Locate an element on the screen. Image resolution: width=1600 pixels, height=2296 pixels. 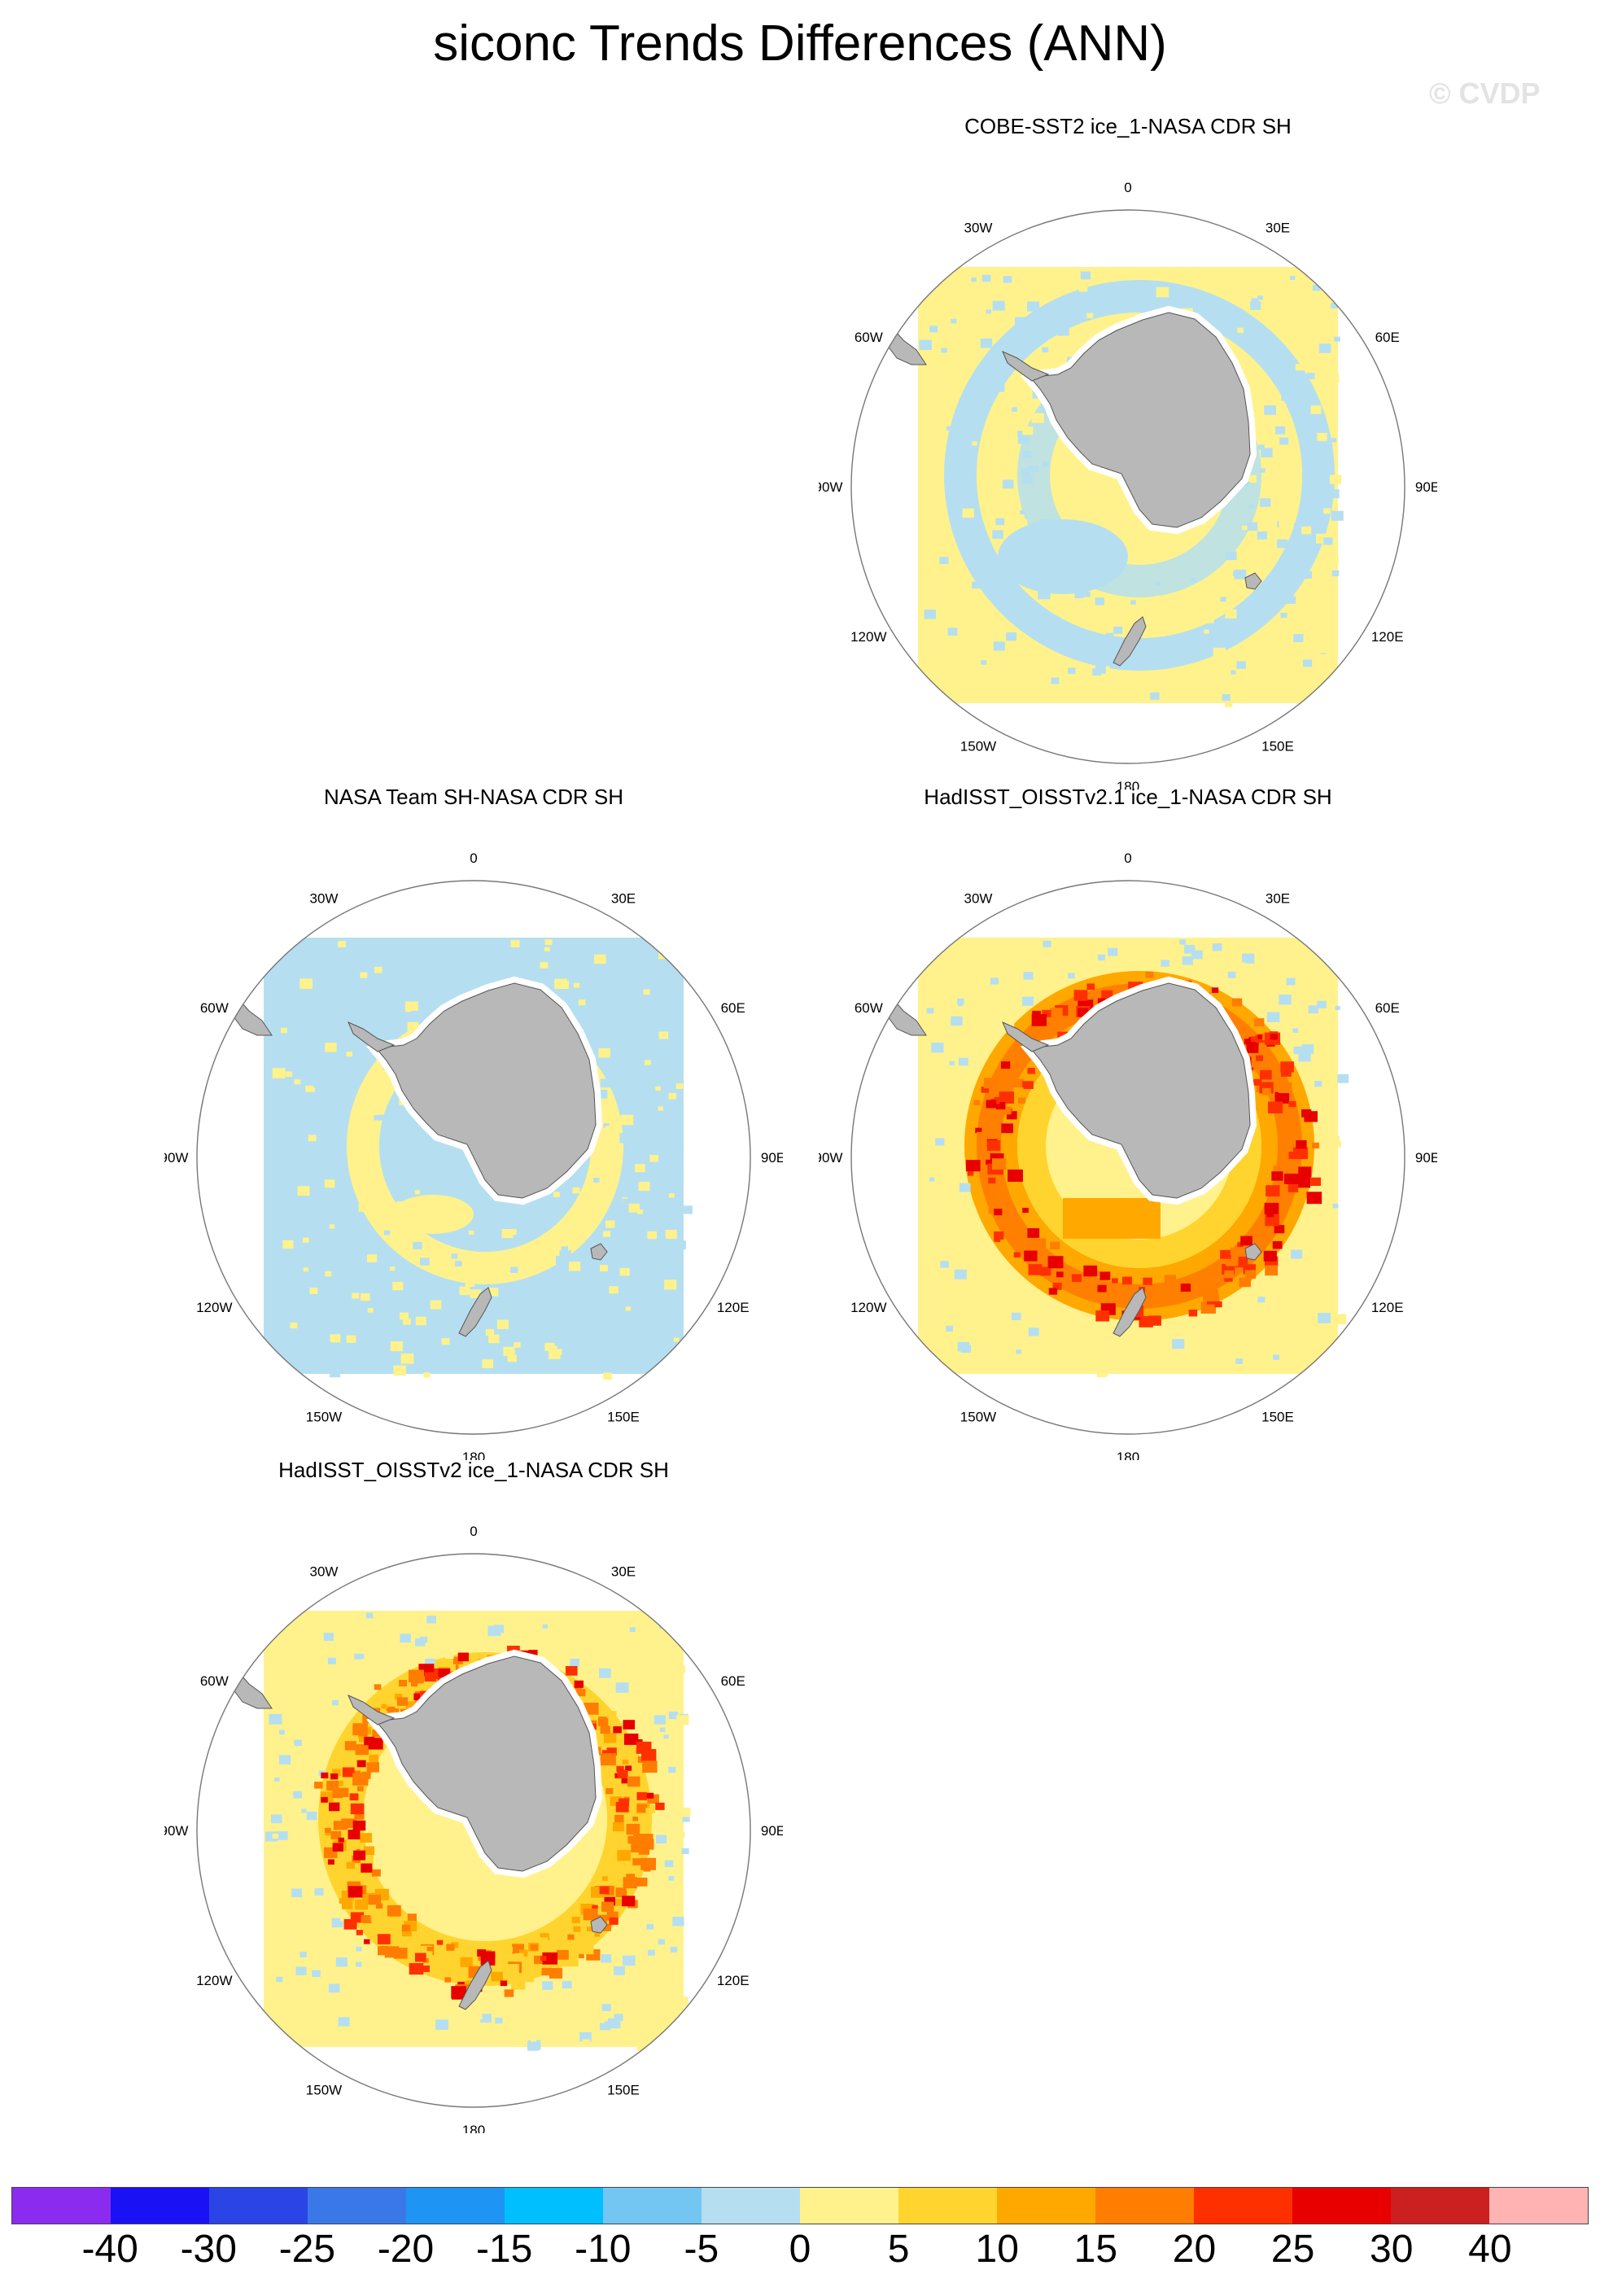
panel-title: HadISST_OISSTv2.1 ice_1-NASA CDR SH is located at coordinates (1128, 797).